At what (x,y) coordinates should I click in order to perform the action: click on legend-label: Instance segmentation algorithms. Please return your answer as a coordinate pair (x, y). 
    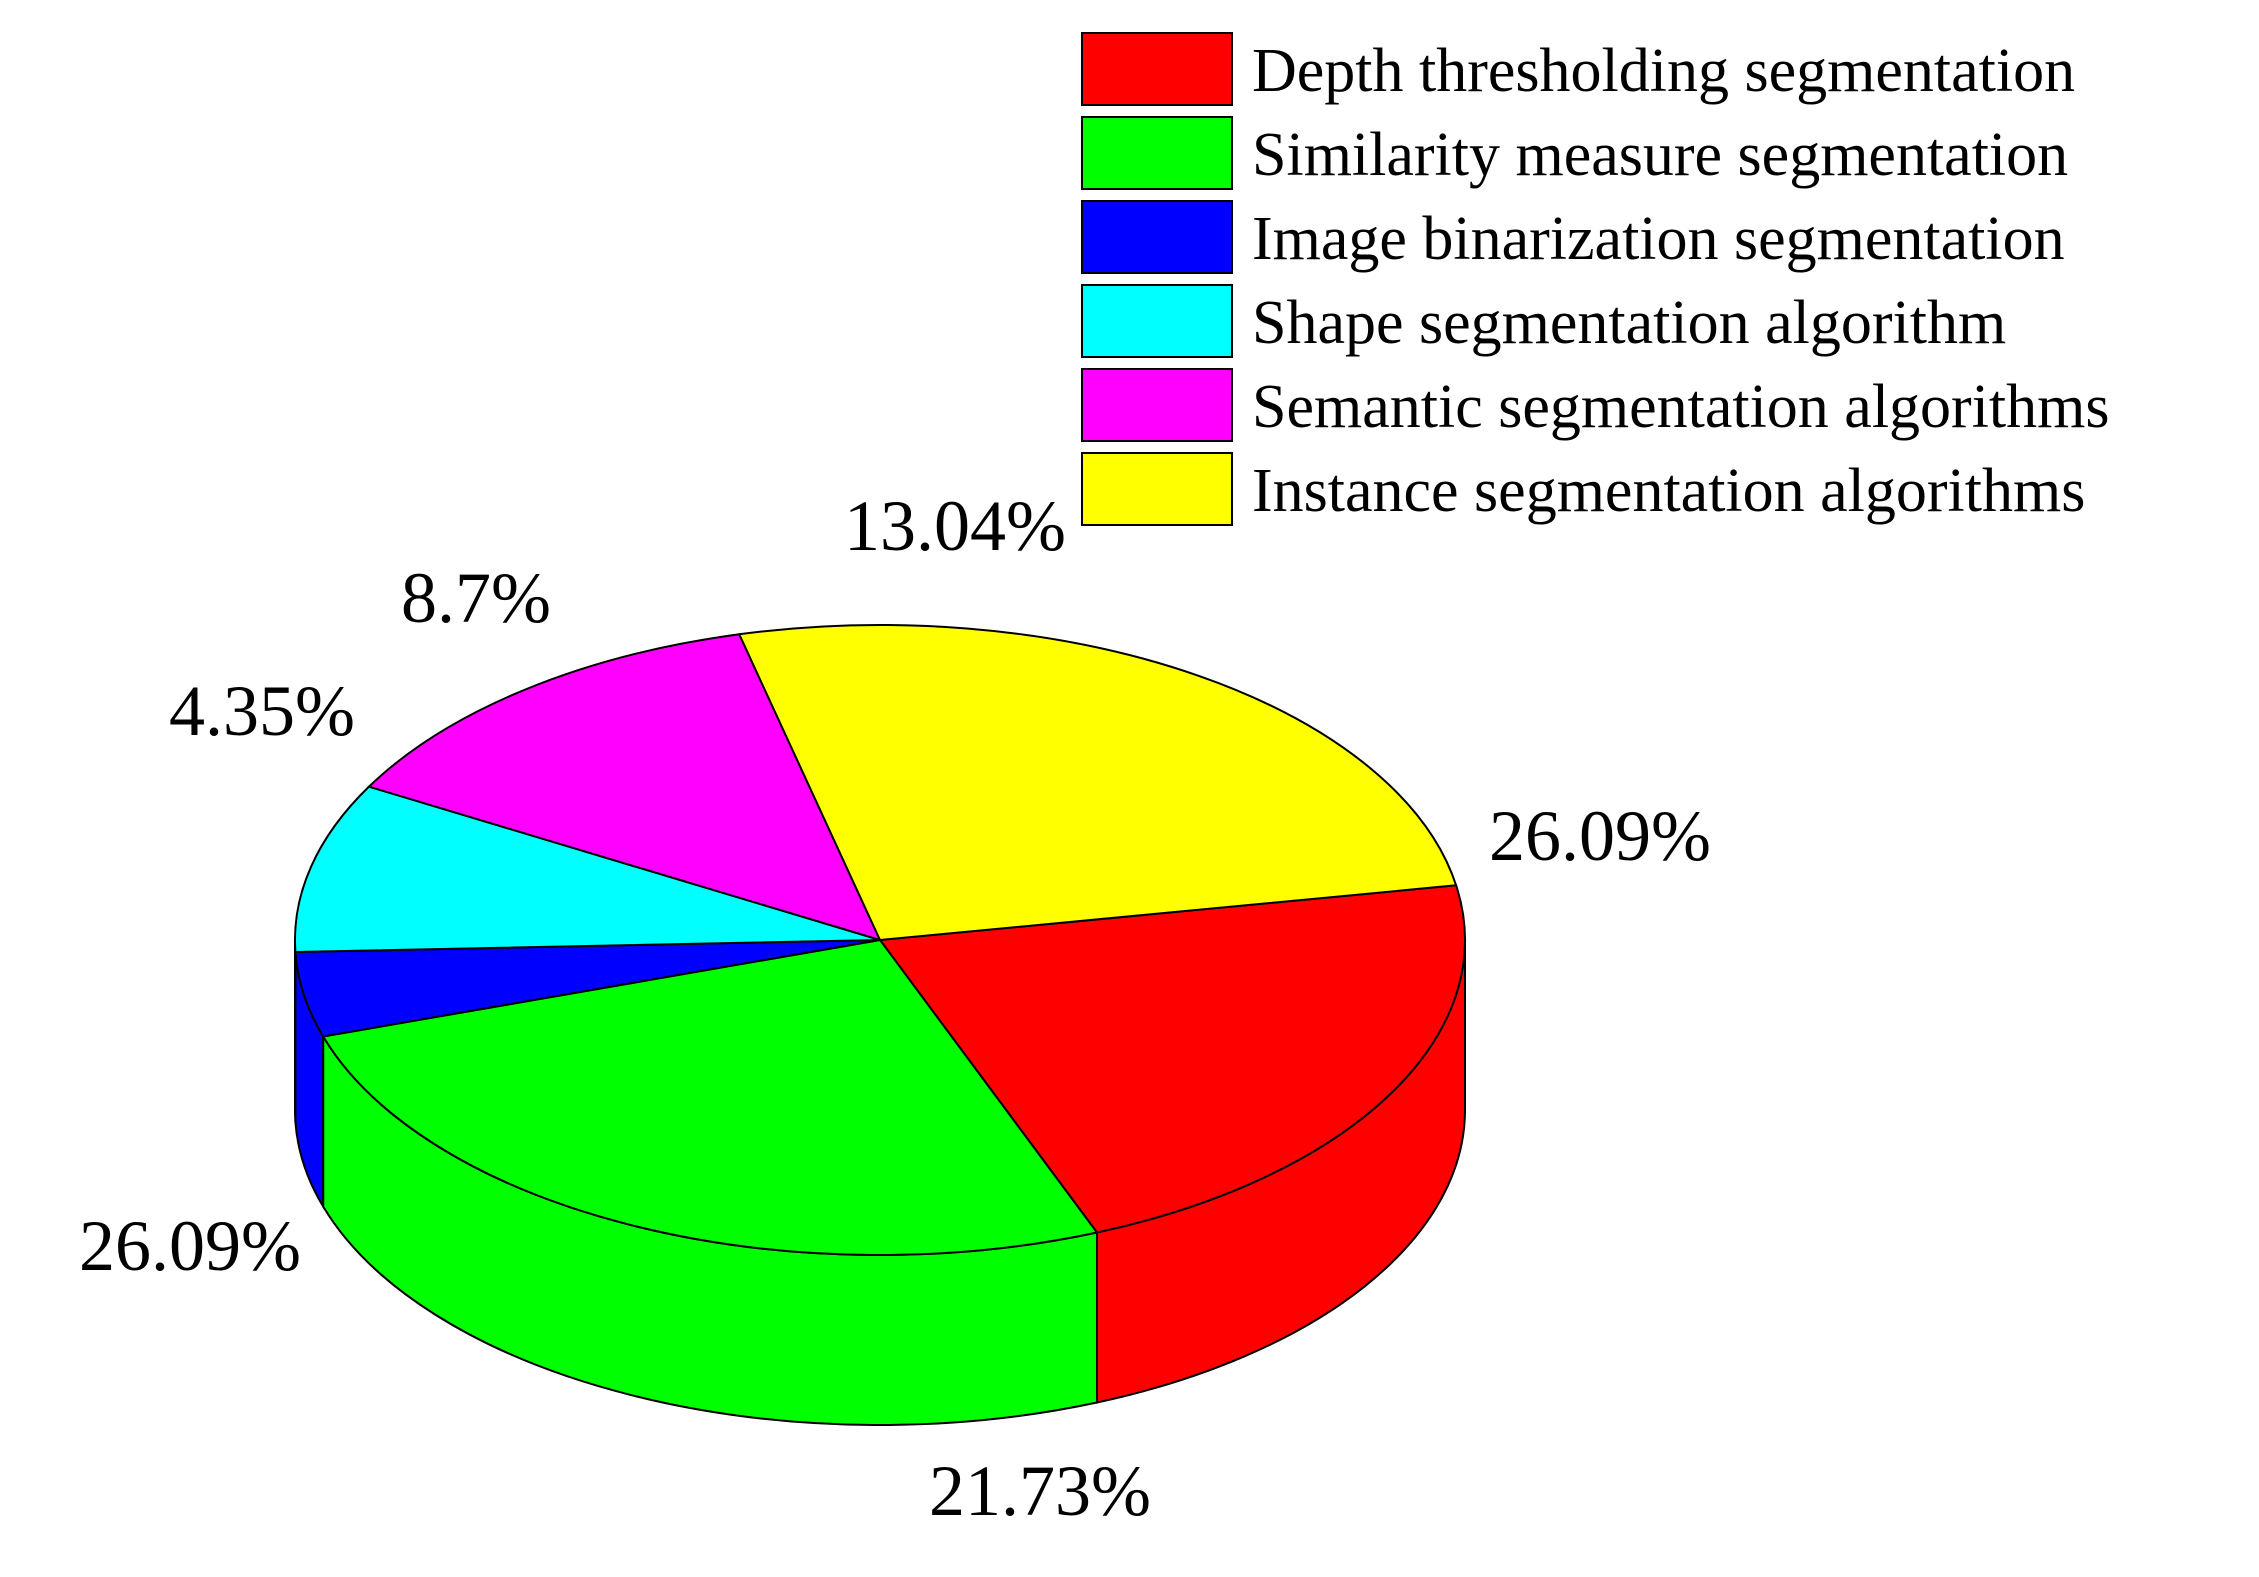
    Looking at the image, I should click on (1668, 491).